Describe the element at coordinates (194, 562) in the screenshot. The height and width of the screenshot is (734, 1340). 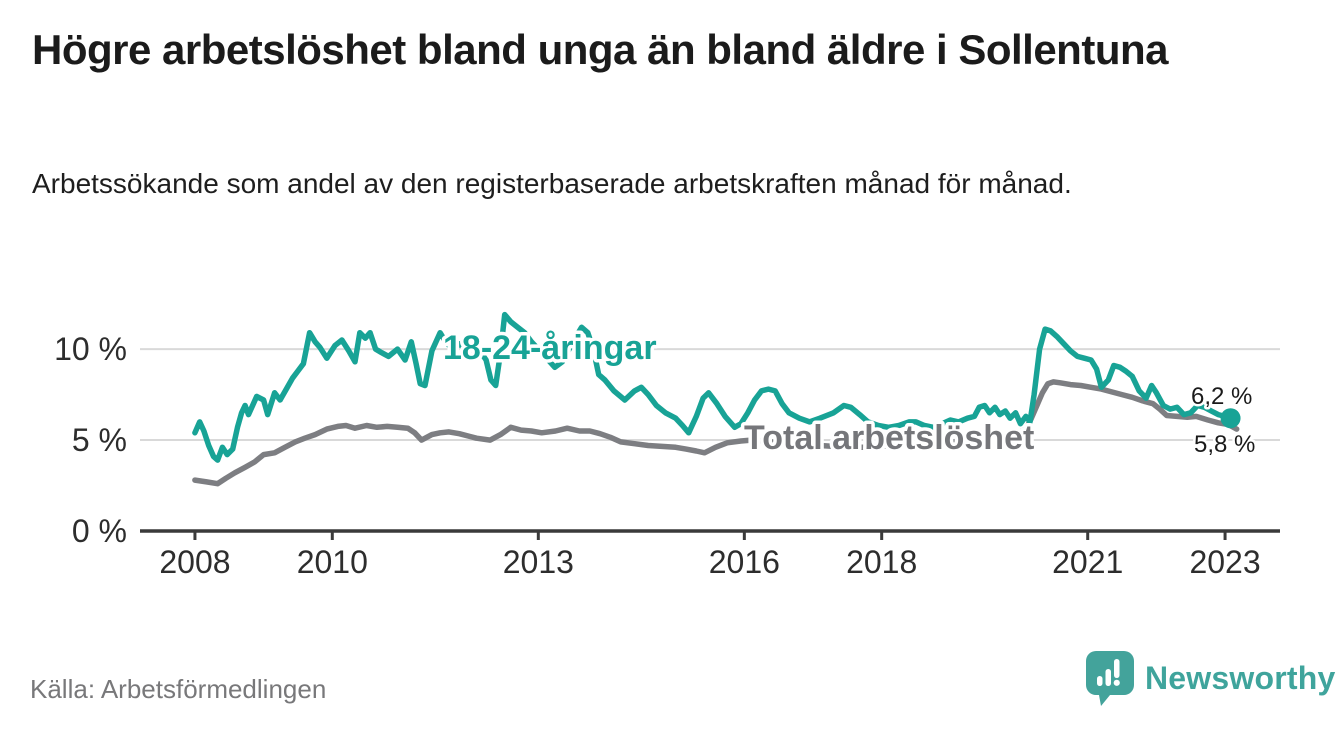
I see `x-tick-label: 2008` at that location.